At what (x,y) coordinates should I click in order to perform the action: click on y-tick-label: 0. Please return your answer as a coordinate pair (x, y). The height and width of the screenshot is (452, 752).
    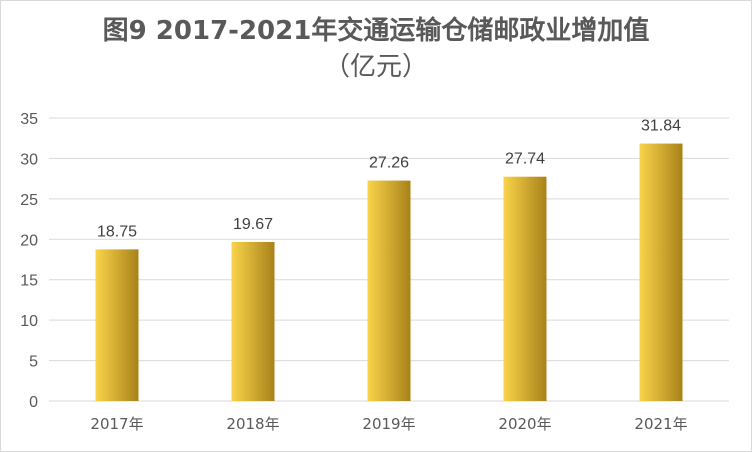
    Looking at the image, I should click on (33, 402).